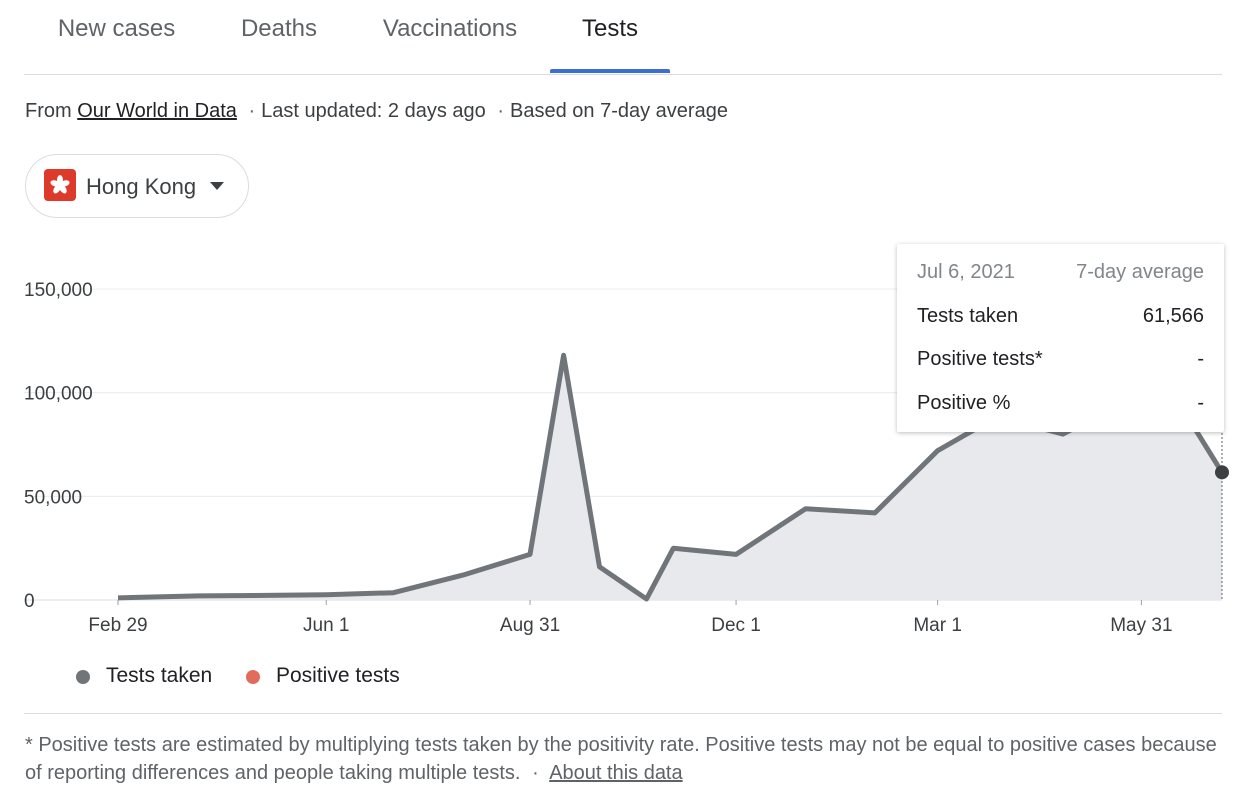  What do you see at coordinates (937, 625) in the screenshot?
I see `x-tick-label: Mar 1` at bounding box center [937, 625].